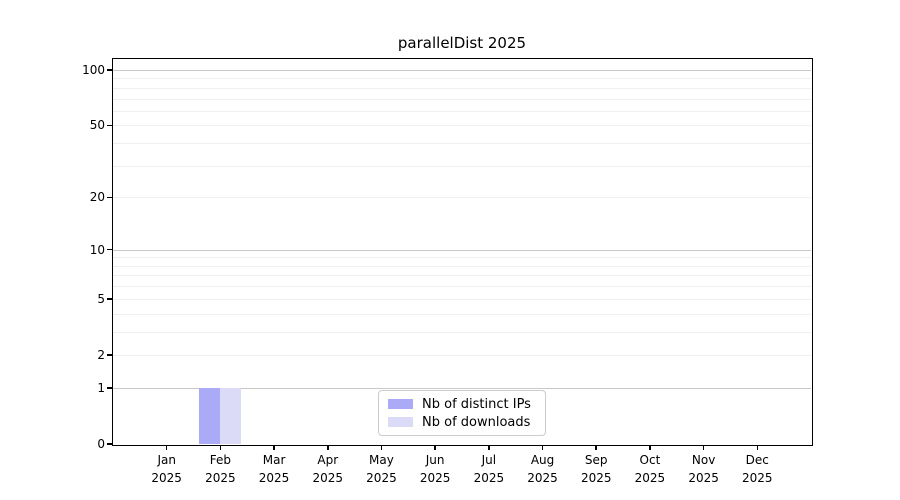 The image size is (900, 500). Describe the element at coordinates (757, 460) in the screenshot. I see `x-tick-month: Dec` at that location.